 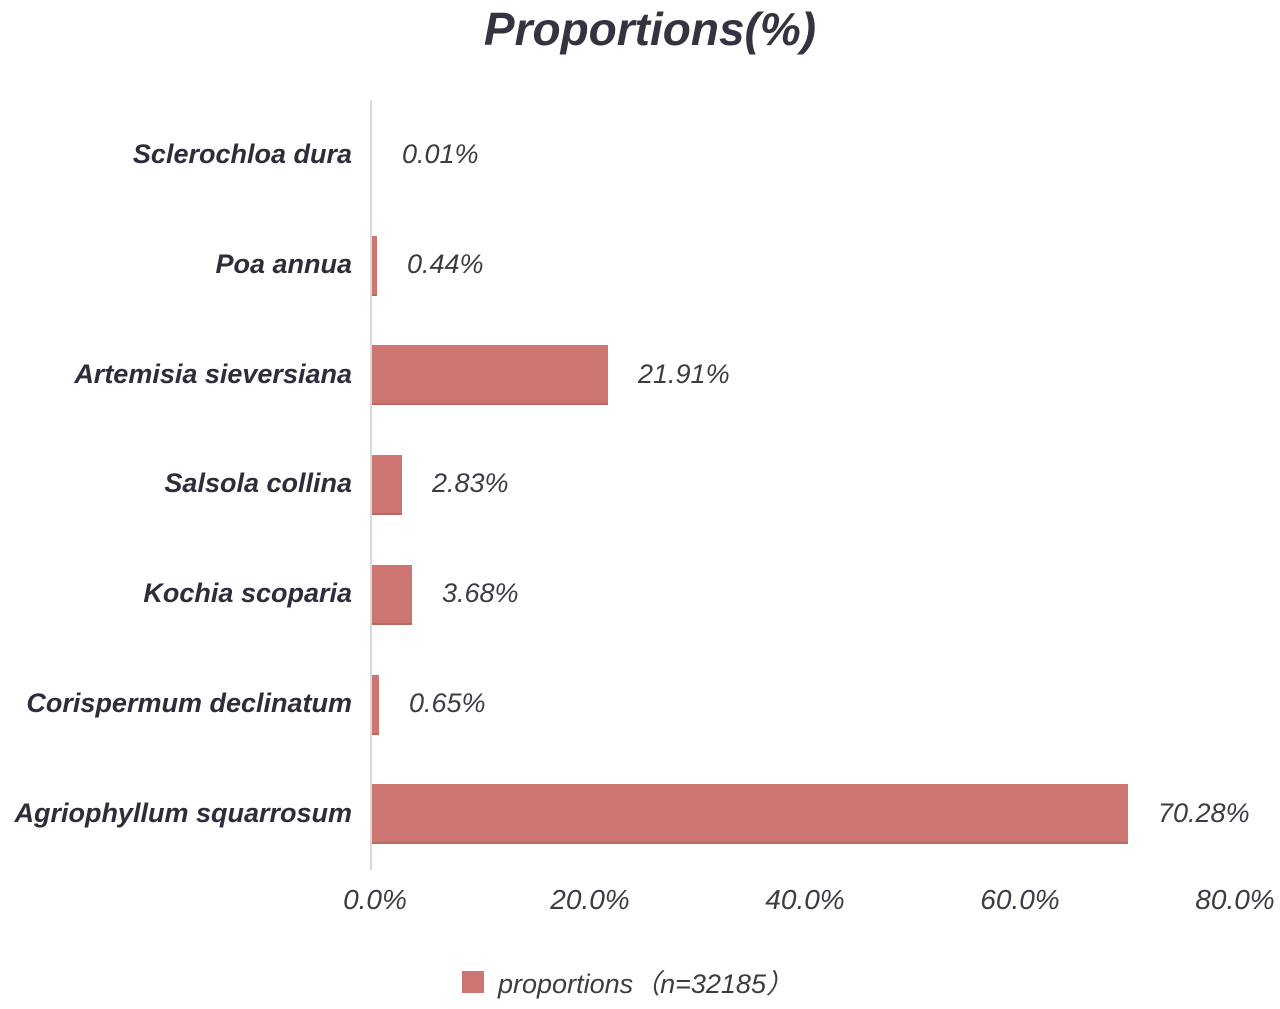 I want to click on bar-row: Poa annua 0.44%, so click(x=640, y=265).